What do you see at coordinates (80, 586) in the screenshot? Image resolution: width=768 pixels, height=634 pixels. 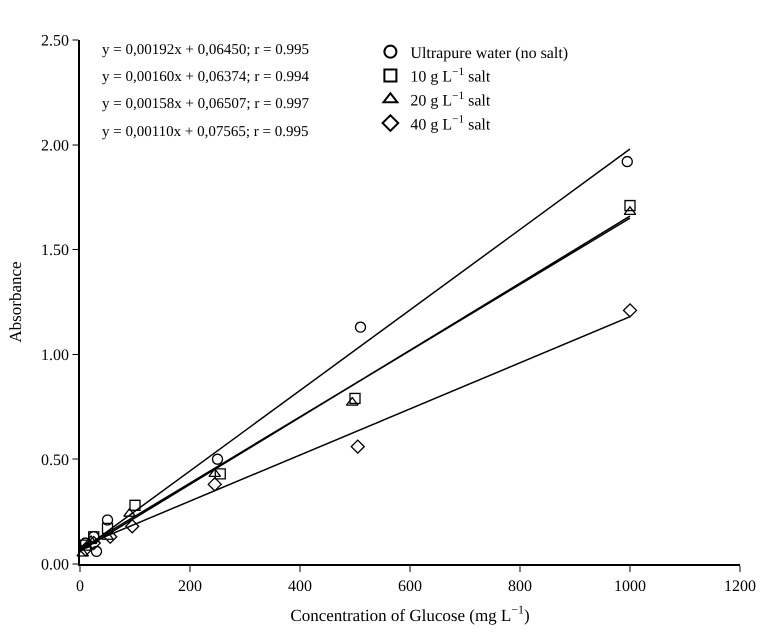 I see `x-tick-label: 0` at bounding box center [80, 586].